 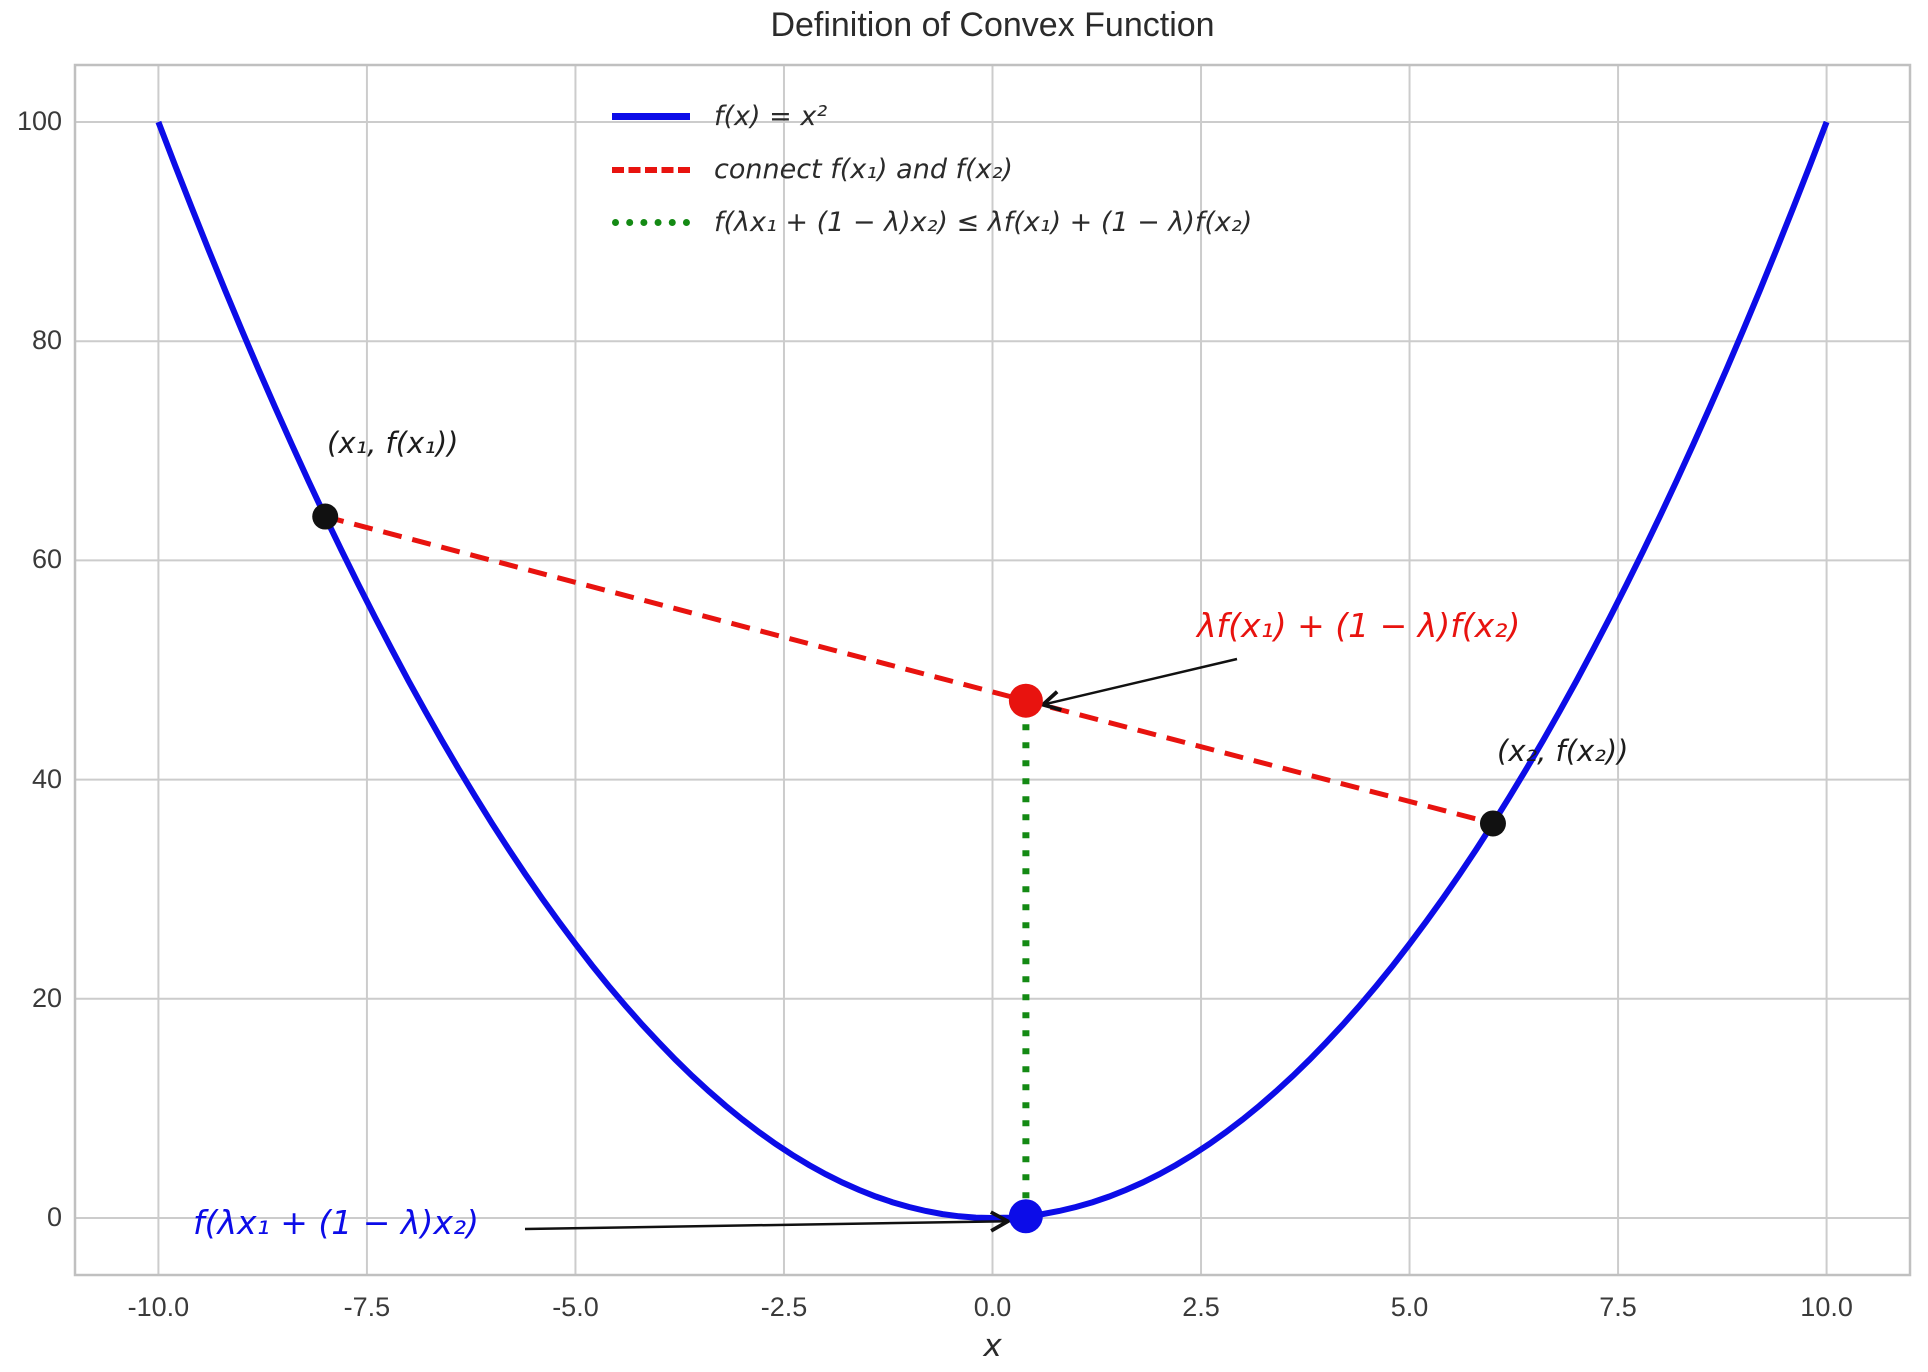 What do you see at coordinates (1409, 1307) in the screenshot?
I see `x-tick-label: 5.0` at bounding box center [1409, 1307].